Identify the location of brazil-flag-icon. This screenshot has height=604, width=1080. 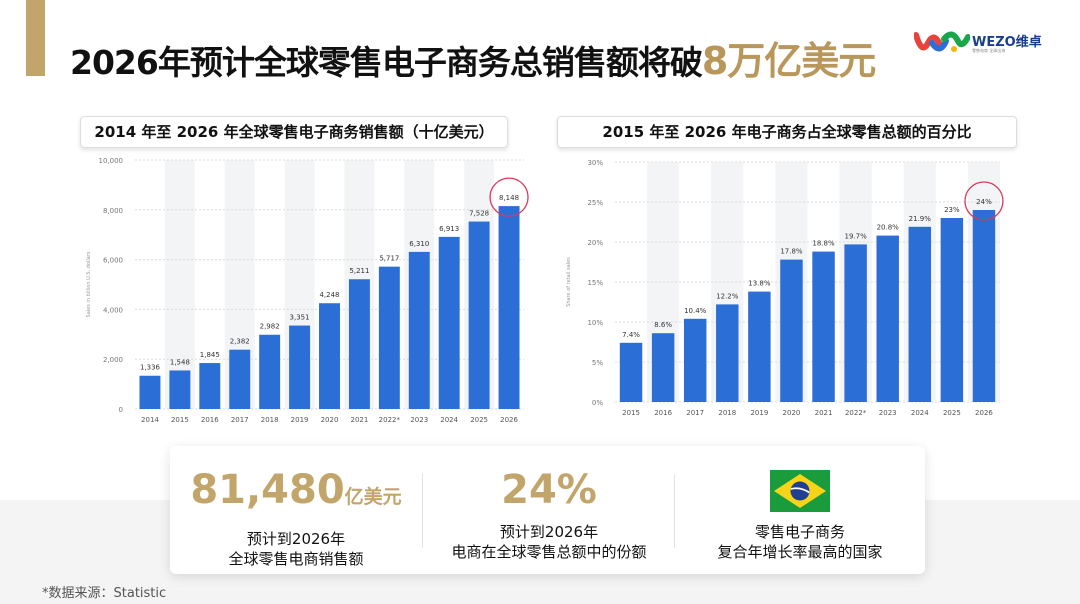
(800, 491).